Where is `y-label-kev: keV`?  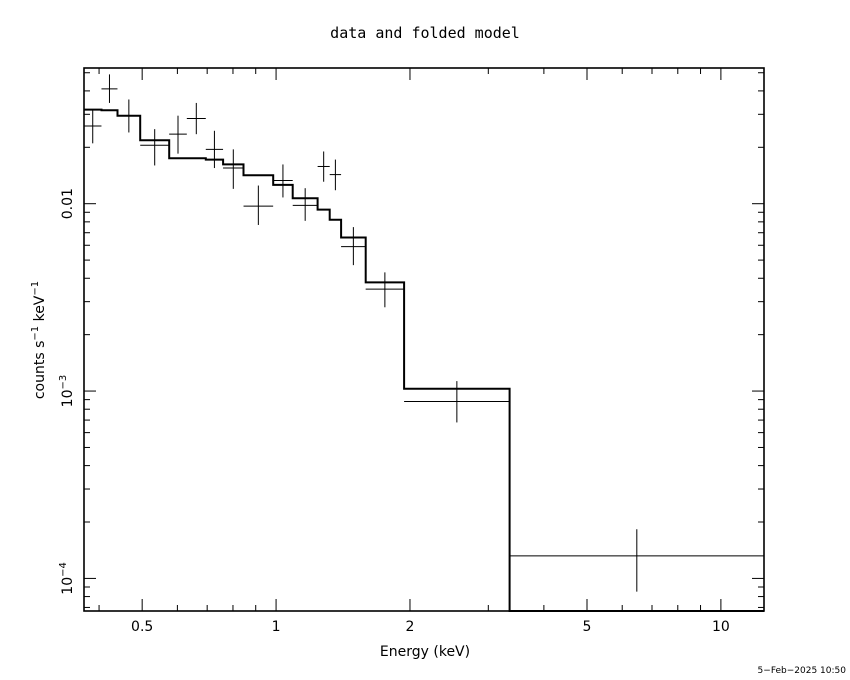
y-label-kev: keV is located at coordinates (40, 310).